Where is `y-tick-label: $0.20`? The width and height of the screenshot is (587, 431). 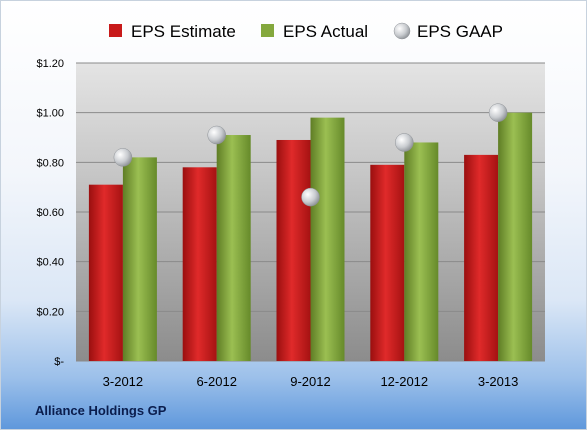 y-tick-label: $0.20 is located at coordinates (50, 312).